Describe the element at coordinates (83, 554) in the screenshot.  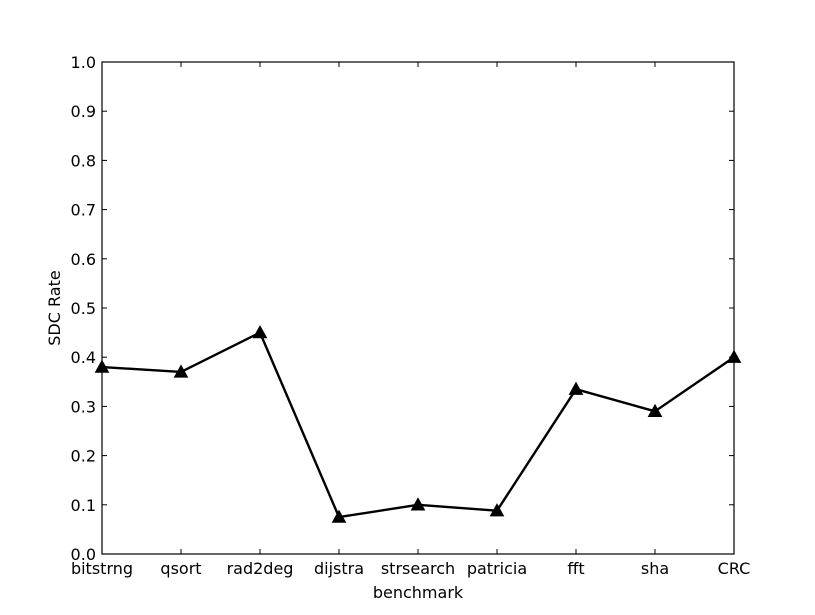
I see `y-tick-label: 0.0` at that location.